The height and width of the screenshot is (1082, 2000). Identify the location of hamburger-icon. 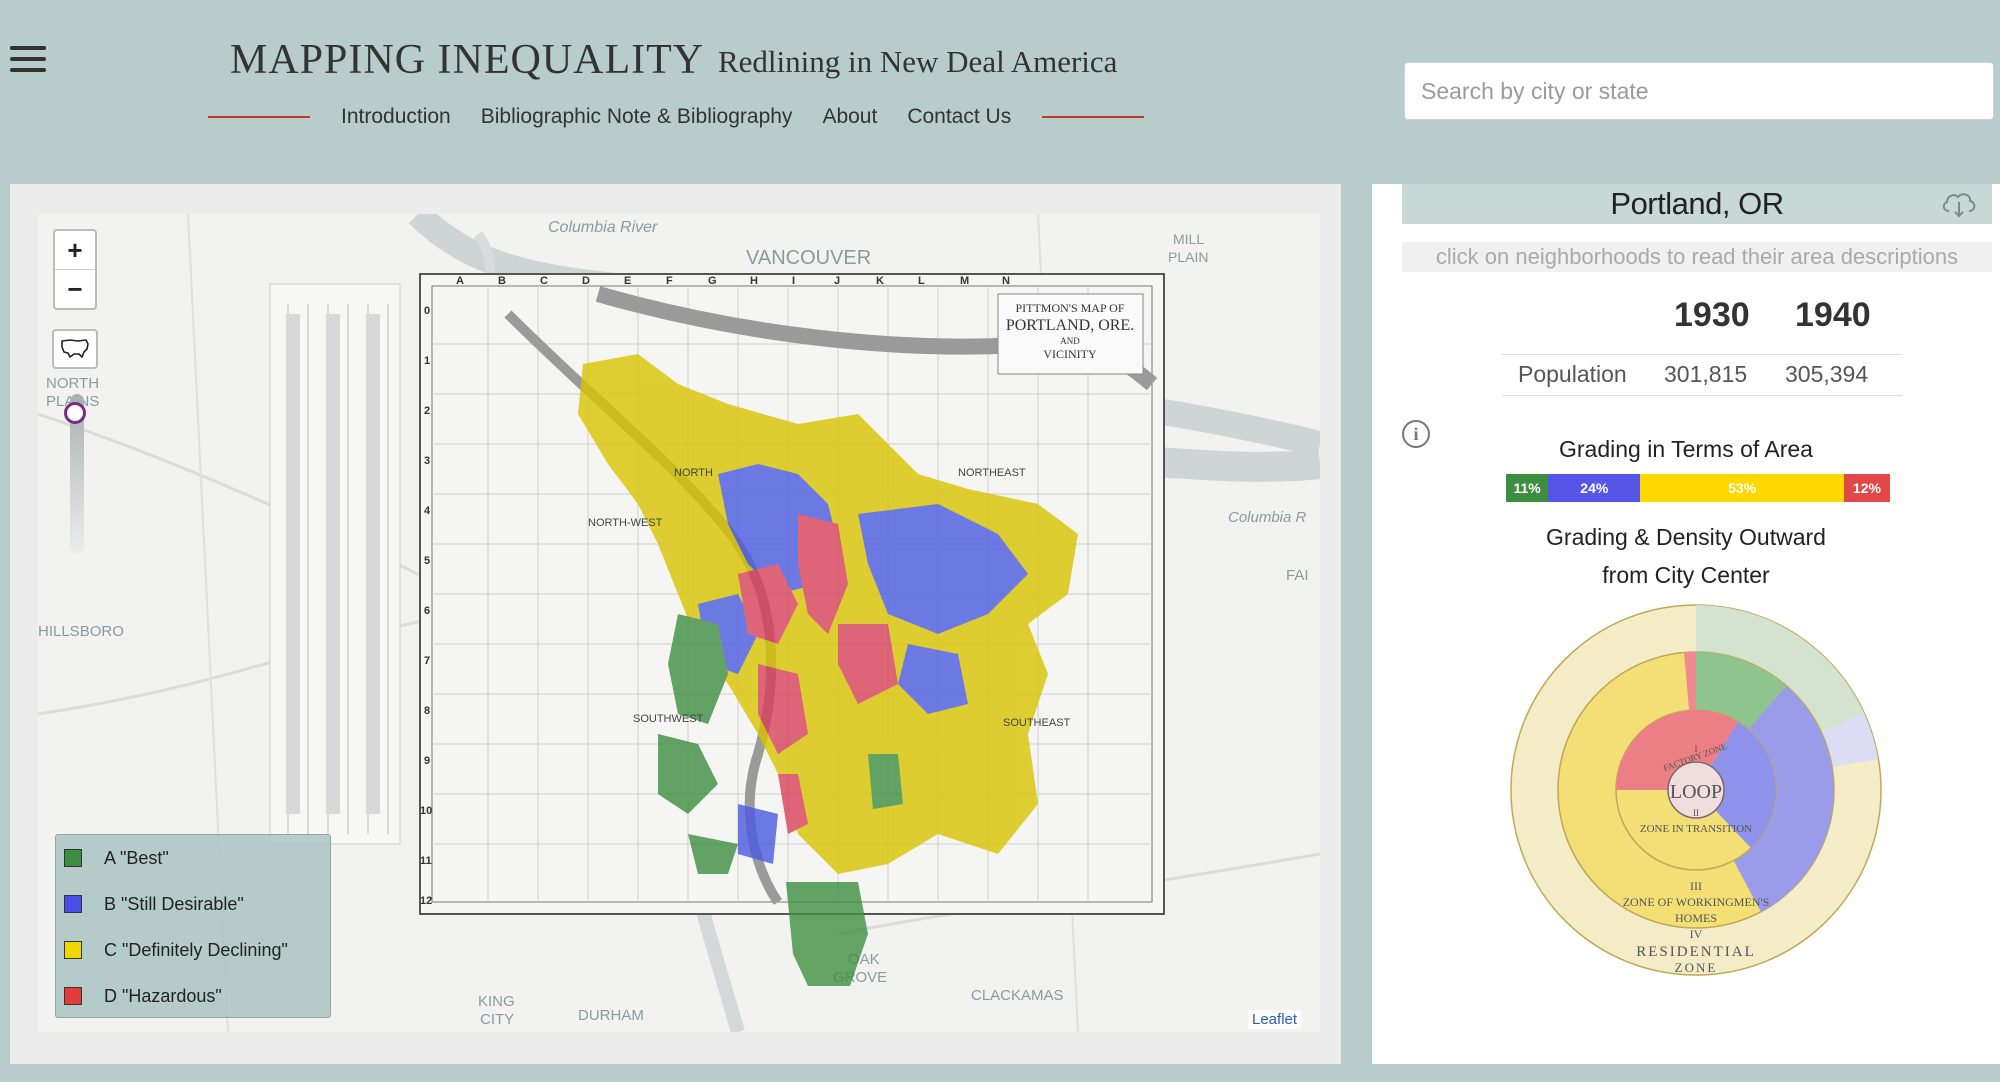
(28, 61).